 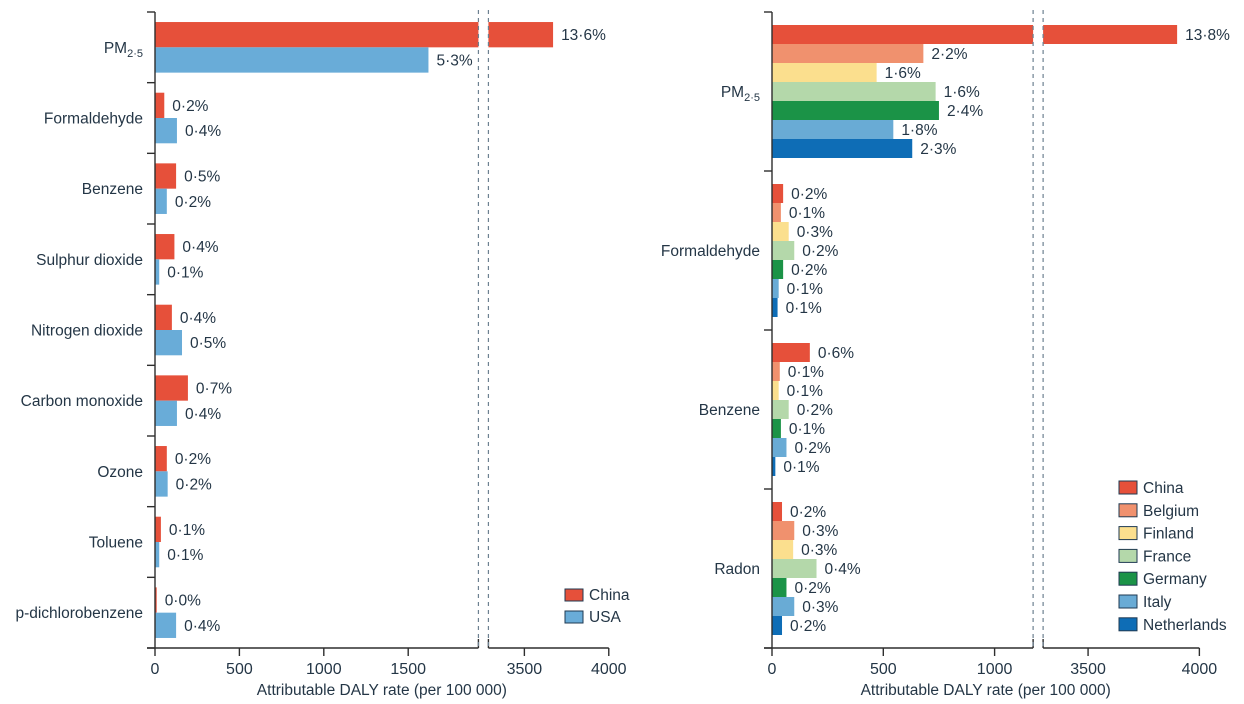 What do you see at coordinates (1168, 534) in the screenshot?
I see `legend-label: Finland` at bounding box center [1168, 534].